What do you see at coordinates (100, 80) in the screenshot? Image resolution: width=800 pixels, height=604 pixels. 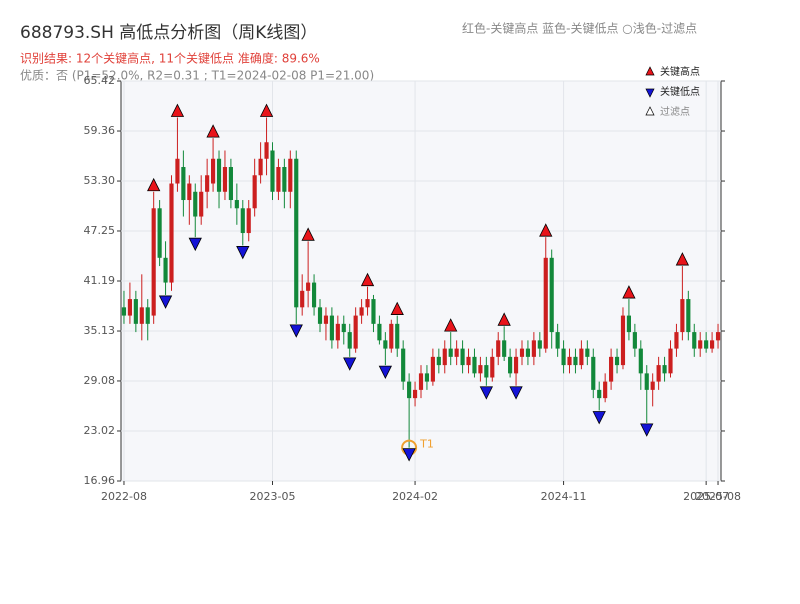 I see `y-tick-label: 65.42` at bounding box center [100, 80].